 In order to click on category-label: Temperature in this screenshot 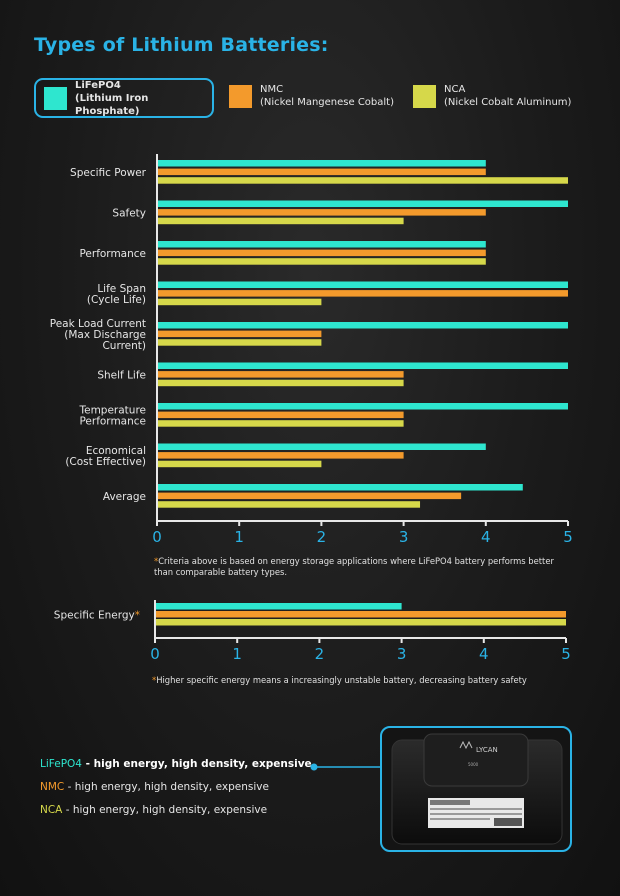, I will do `click(112, 410)`.